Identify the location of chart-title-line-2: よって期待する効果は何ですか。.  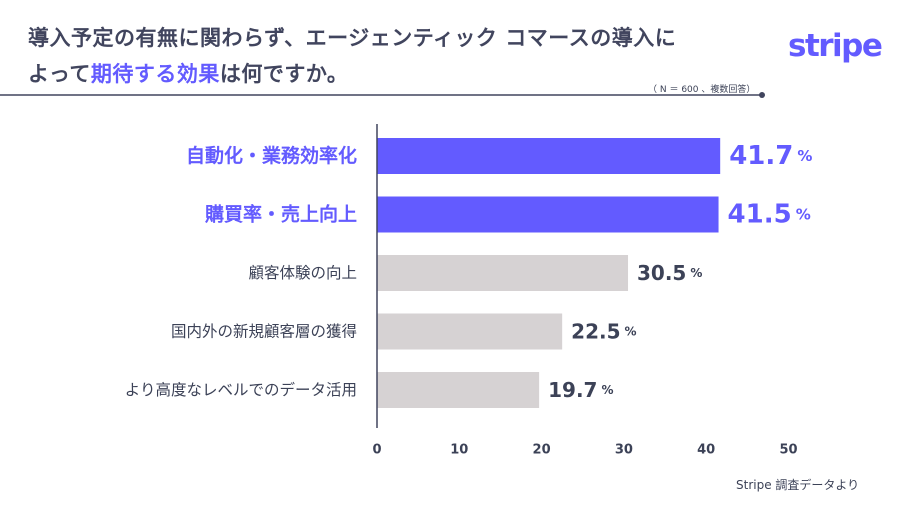
(188, 73).